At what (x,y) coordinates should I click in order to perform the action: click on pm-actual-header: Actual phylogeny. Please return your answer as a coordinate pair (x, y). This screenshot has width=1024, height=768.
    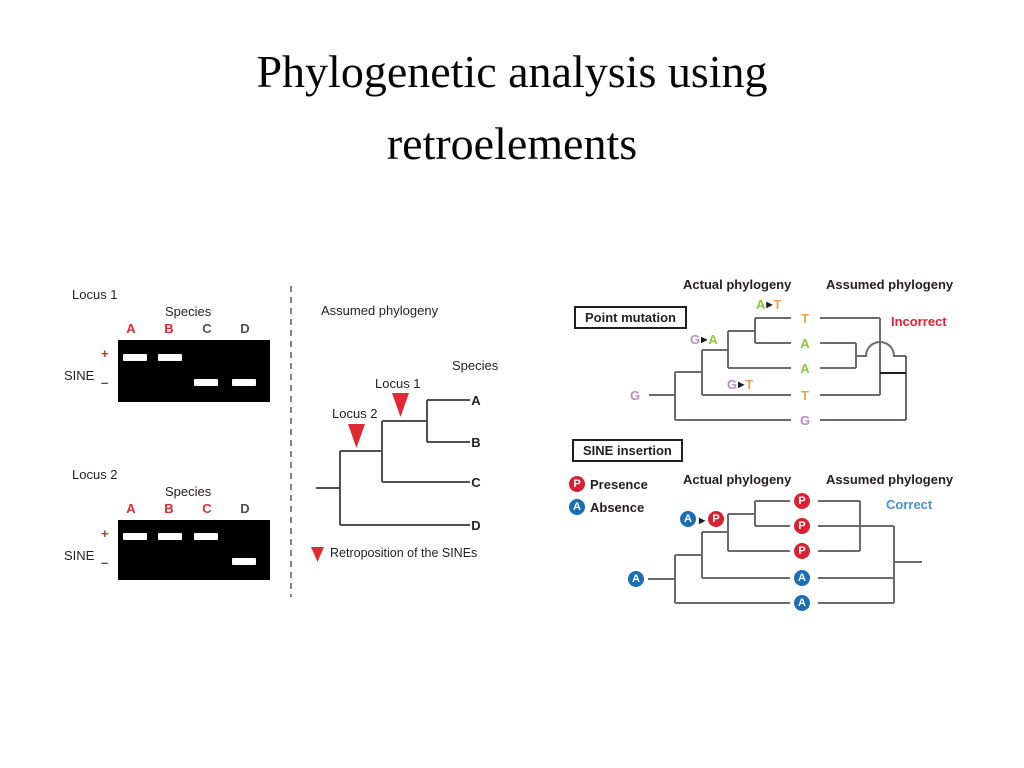
    Looking at the image, I should click on (737, 284).